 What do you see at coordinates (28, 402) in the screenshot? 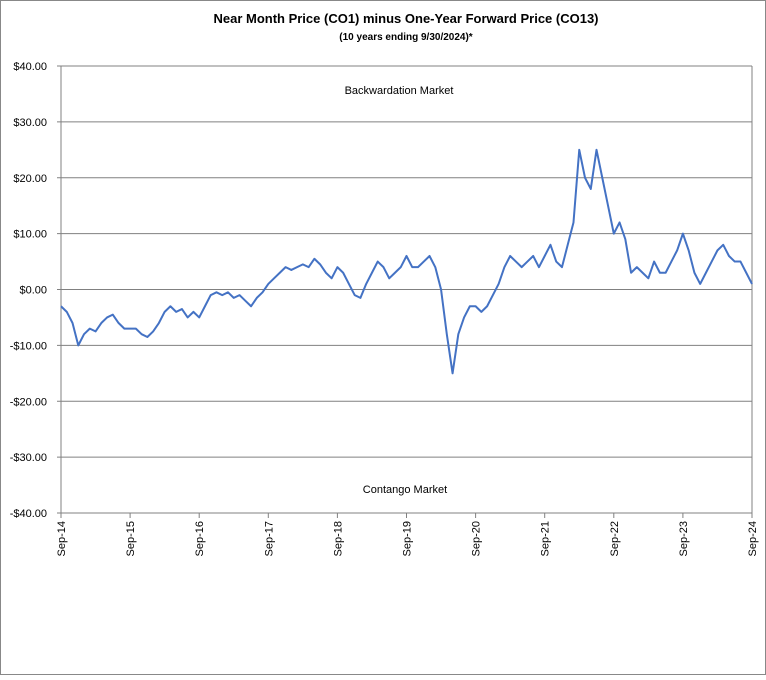
I see `y-tick-label: -$20.00` at bounding box center [28, 402].